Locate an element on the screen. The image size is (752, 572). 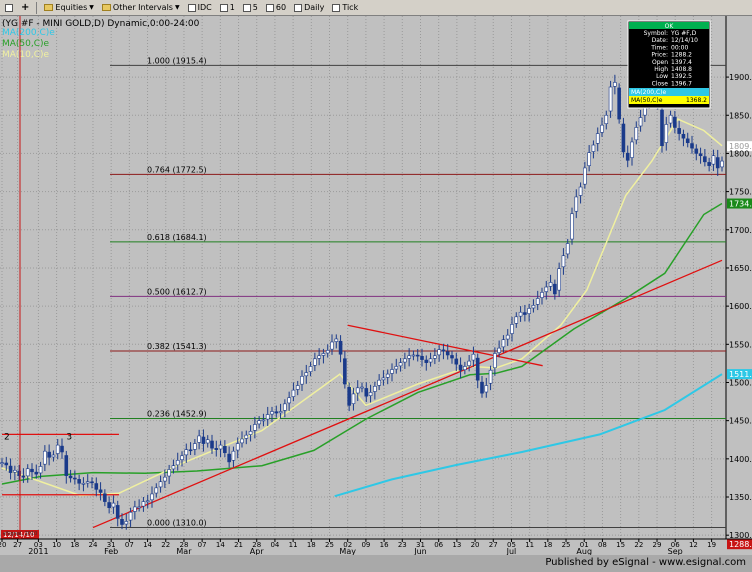
fib-level-label: 0.764 (1772.5) is located at coordinates (177, 169).